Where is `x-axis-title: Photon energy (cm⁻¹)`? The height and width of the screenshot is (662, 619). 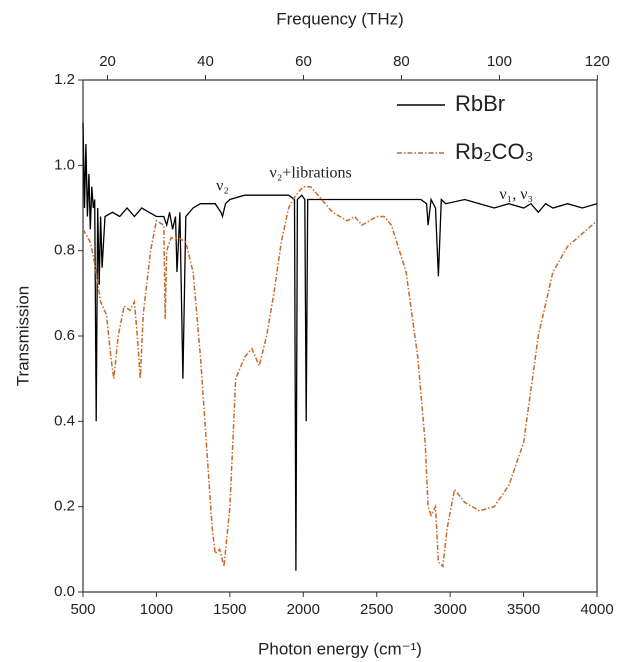
x-axis-title: Photon energy (cm⁻¹) is located at coordinates (340, 648).